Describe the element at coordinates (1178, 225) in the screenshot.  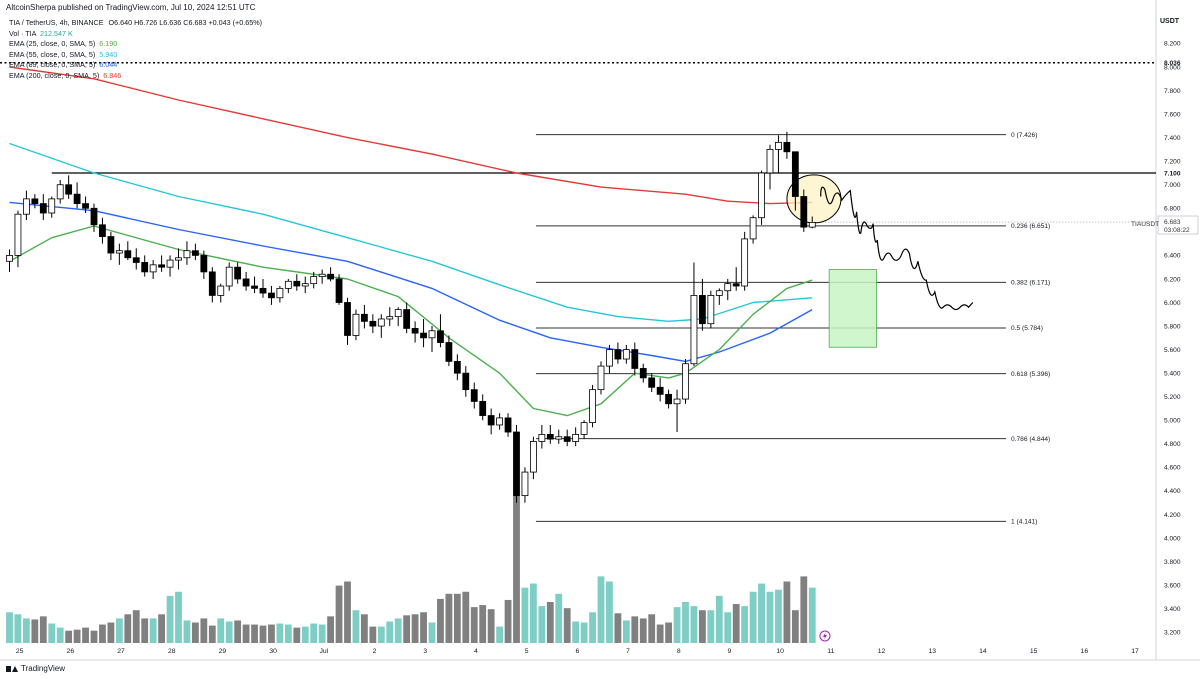
I see `price-tag-bg` at that location.